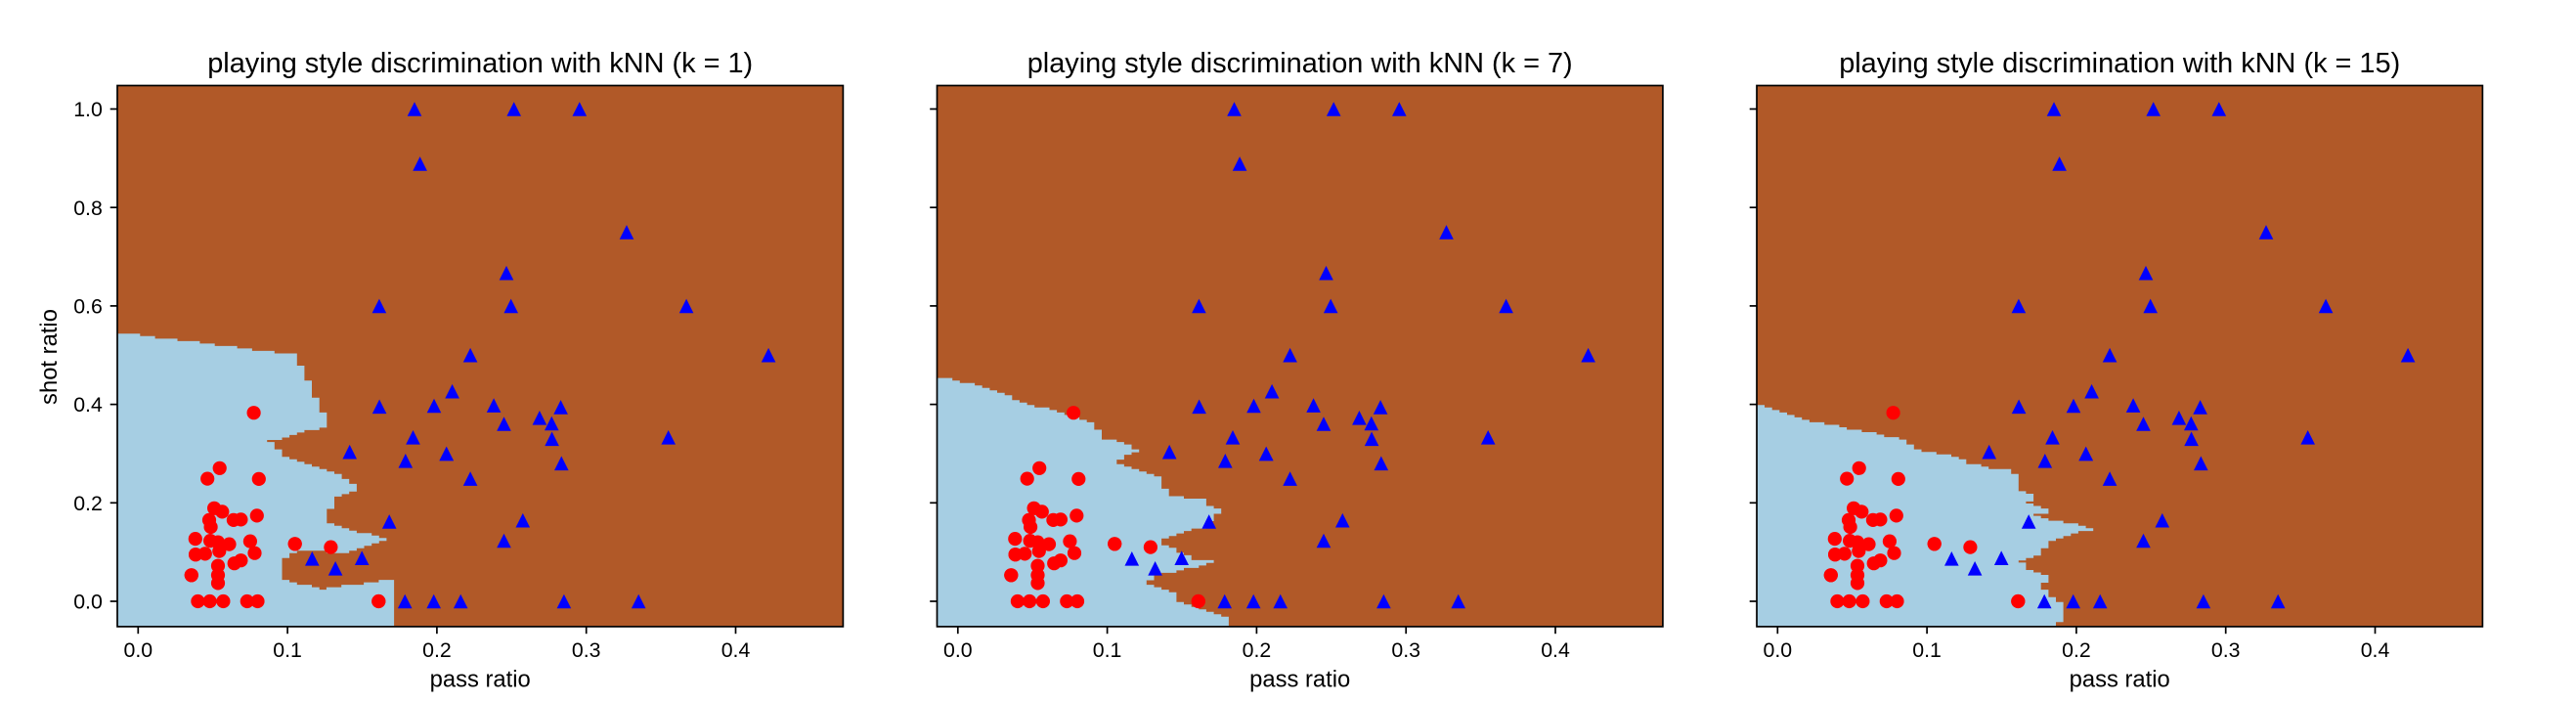  Describe the element at coordinates (88, 307) in the screenshot. I see `svg-text: 0.6` at that location.